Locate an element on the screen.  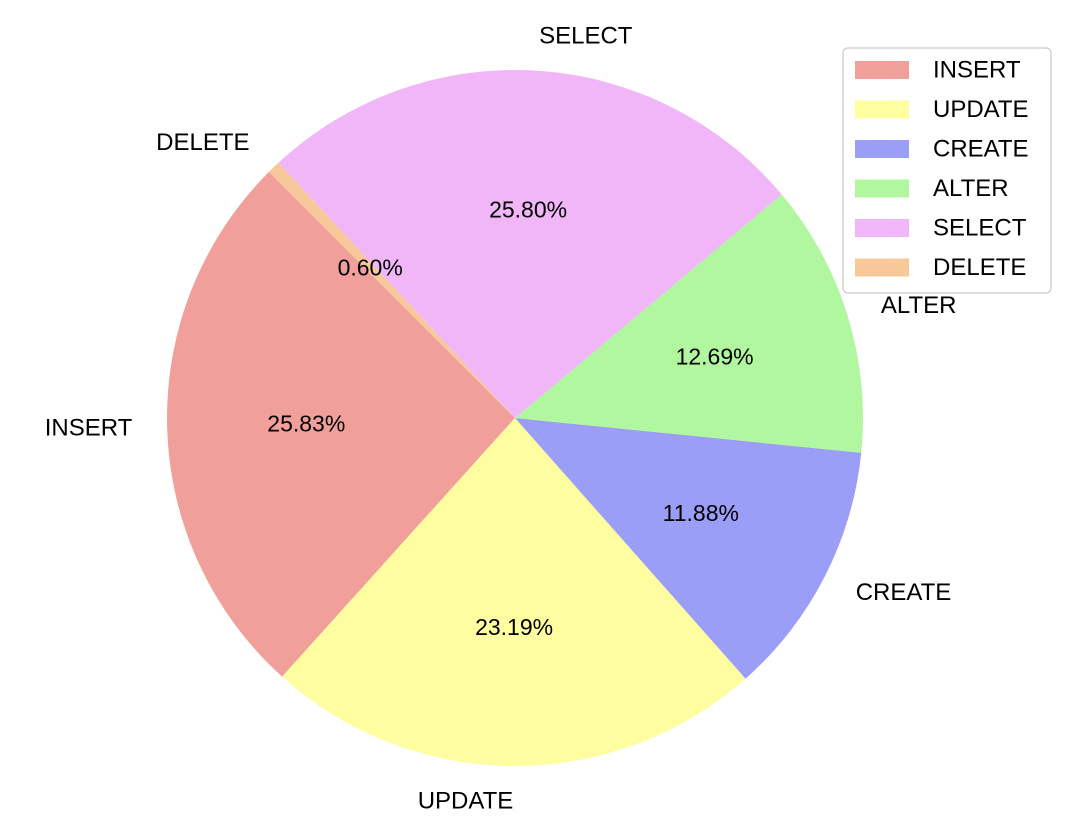
legend-label-update: UPDATE is located at coordinates (981, 109).